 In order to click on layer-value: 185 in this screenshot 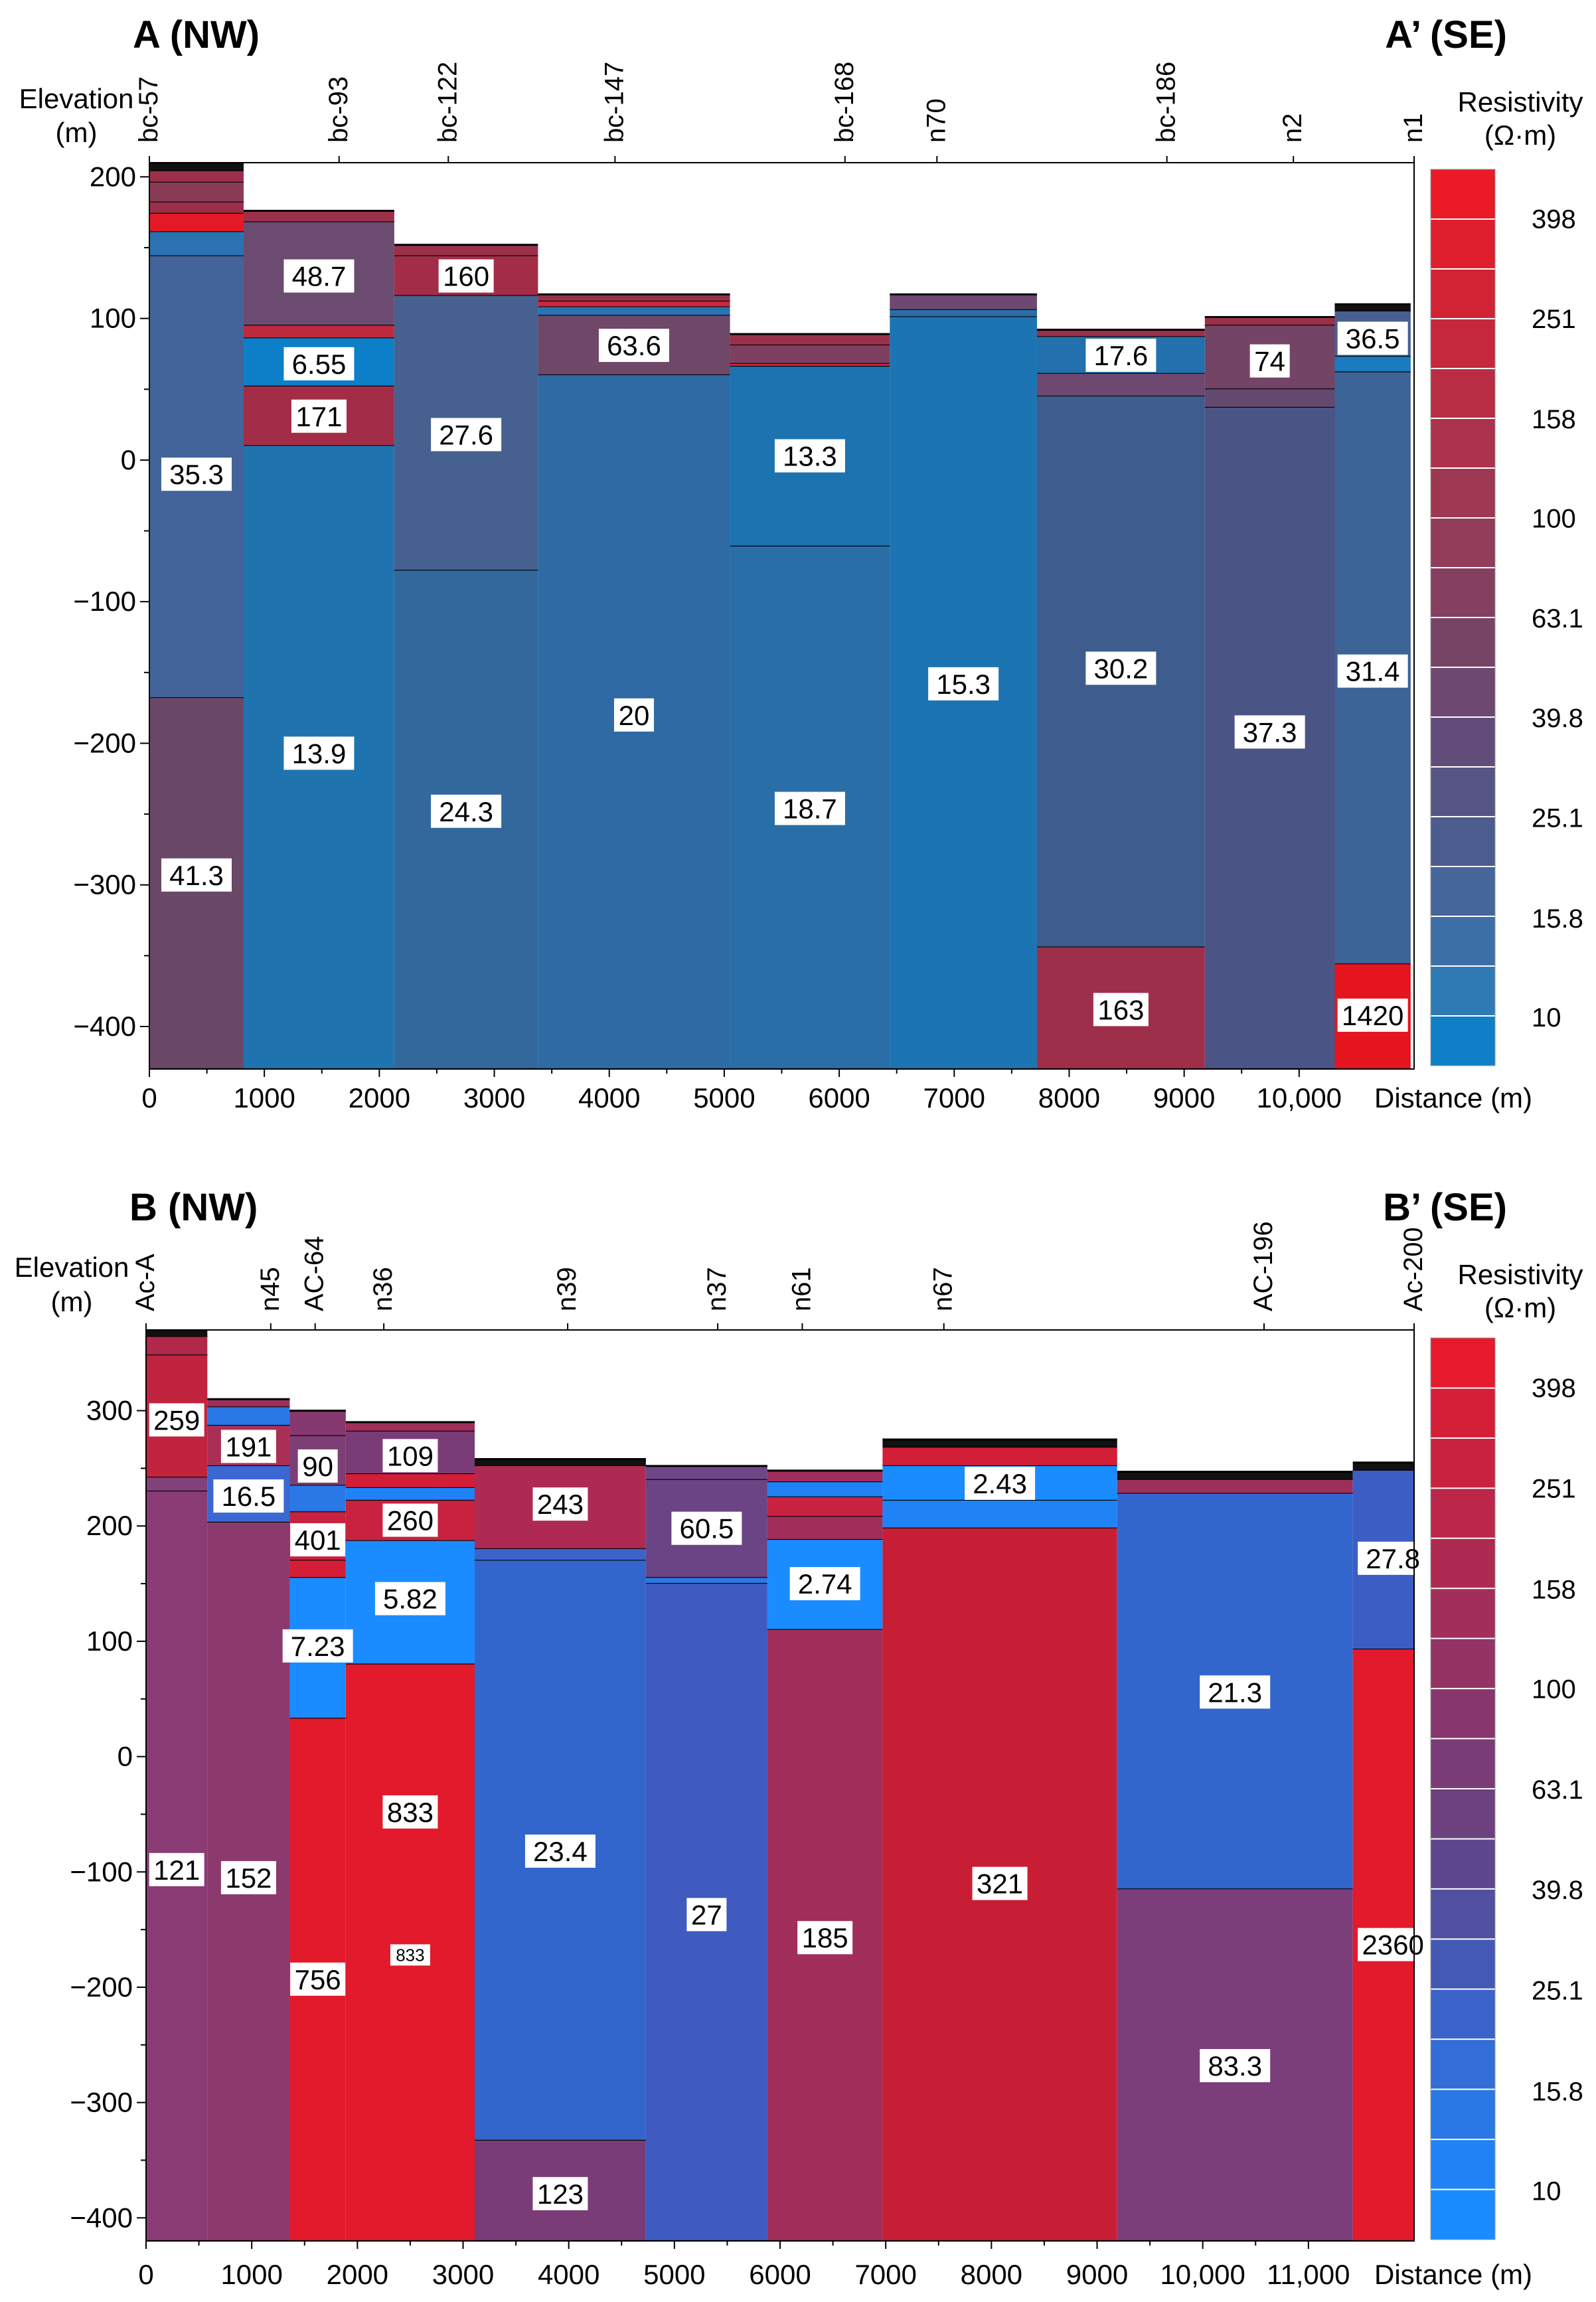, I will do `click(825, 1938)`.